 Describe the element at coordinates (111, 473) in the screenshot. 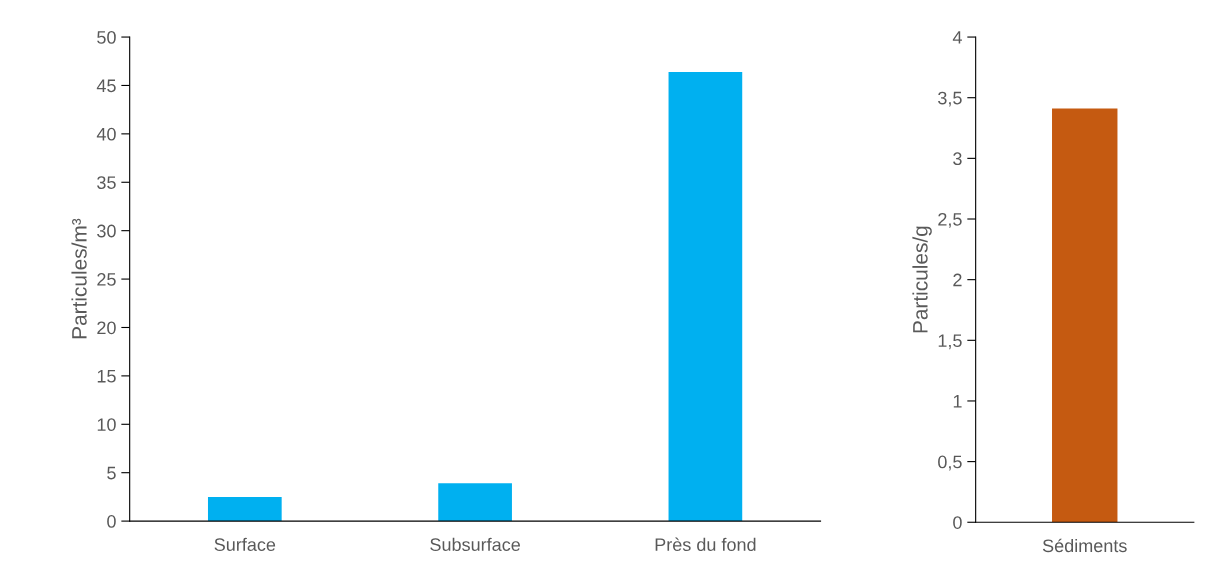

I see `y-tick-label: 5` at that location.